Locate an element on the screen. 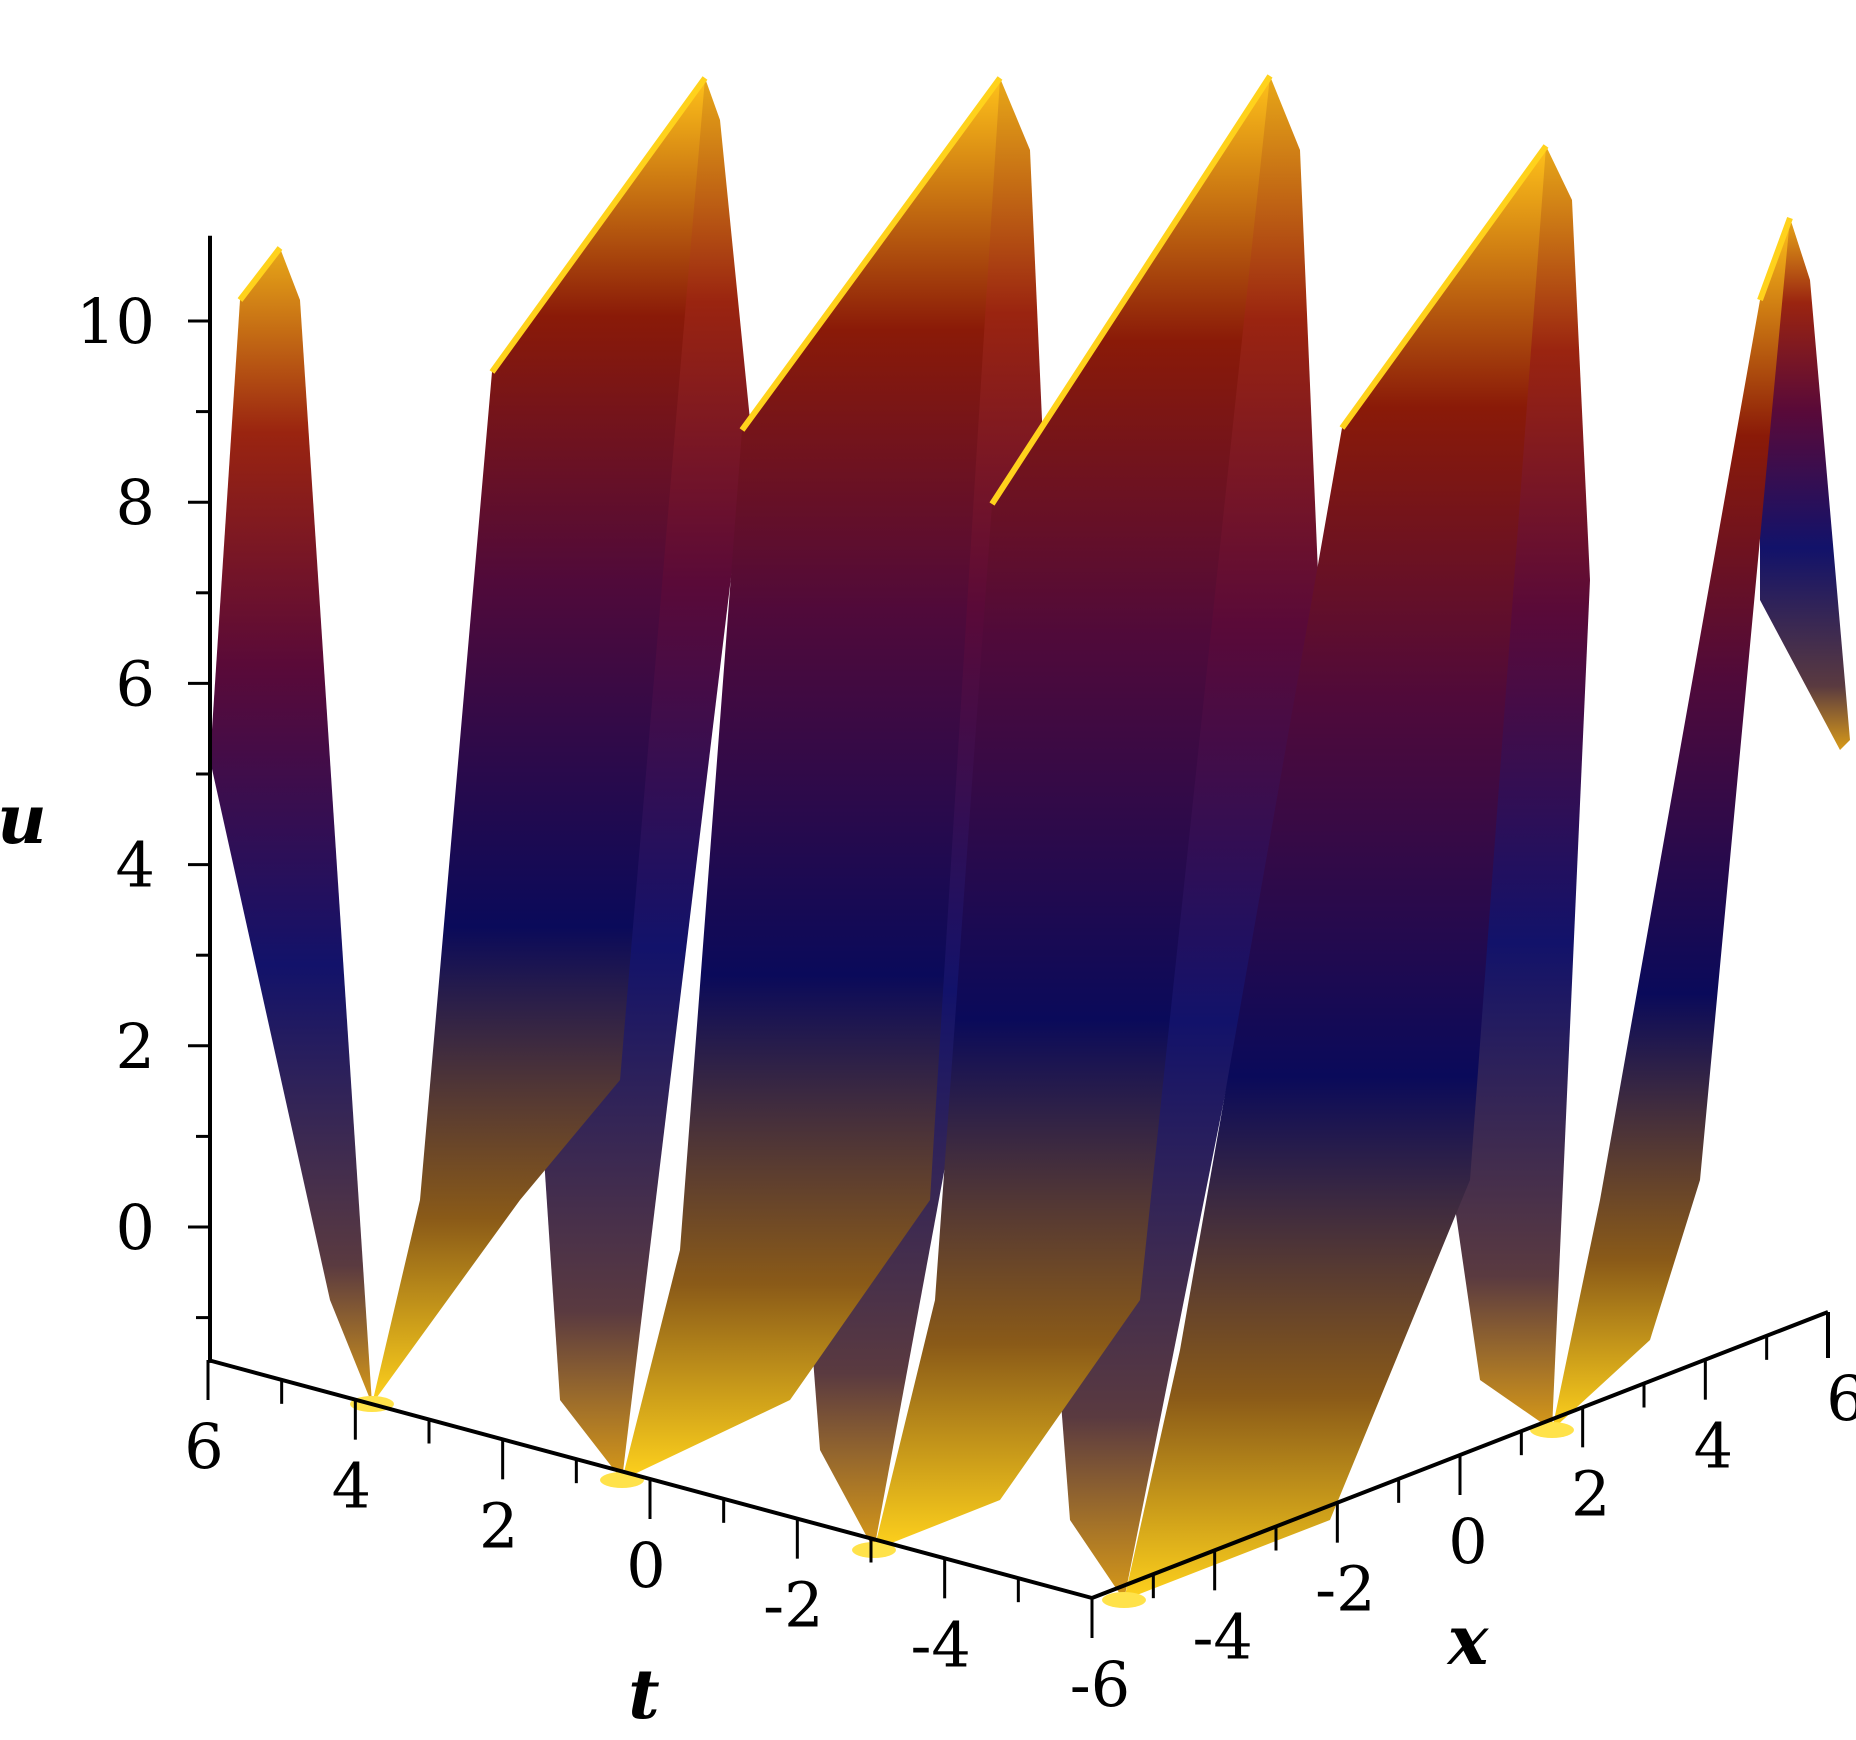 The image size is (1856, 1740). x-tick-label--6: -6 is located at coordinates (1100, 1684).